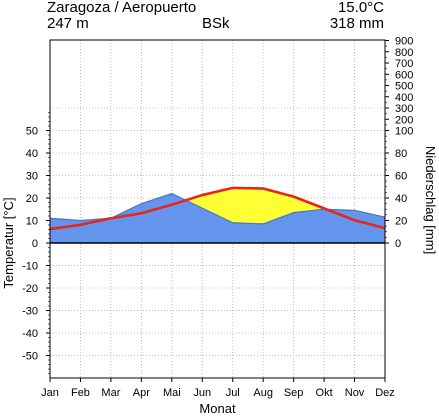  I want to click on y-left-tick-label: 20, so click(32, 199).